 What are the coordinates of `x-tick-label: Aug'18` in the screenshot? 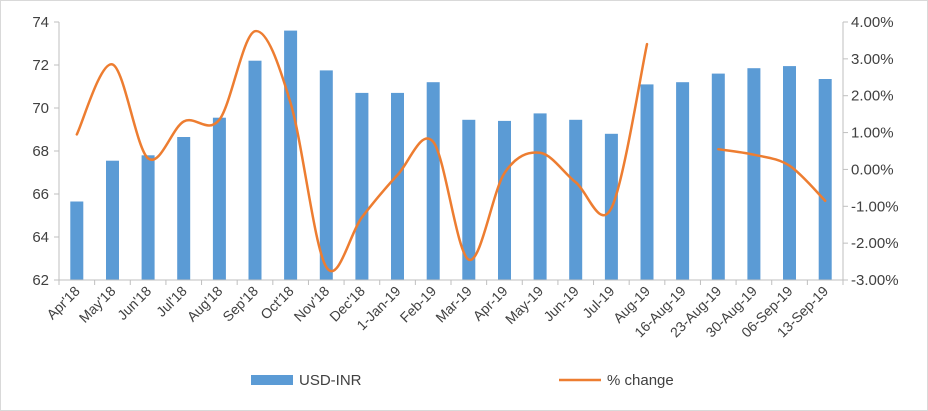 It's located at (205, 304).